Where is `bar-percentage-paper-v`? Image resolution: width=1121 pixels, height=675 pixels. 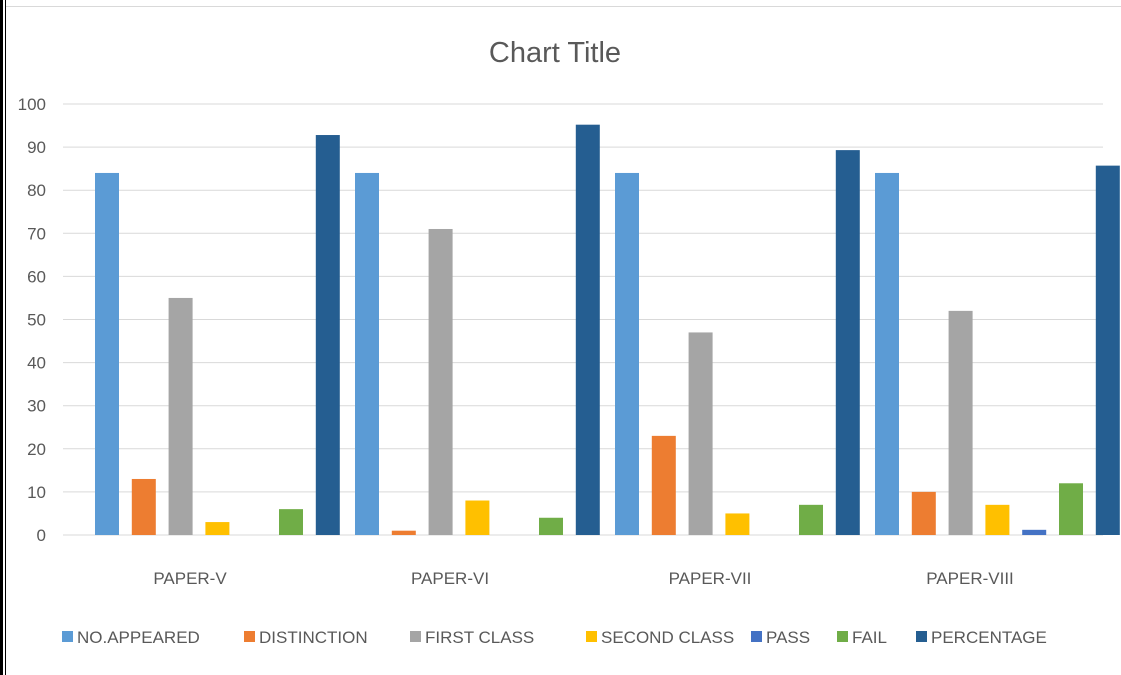 bar-percentage-paper-v is located at coordinates (327, 335).